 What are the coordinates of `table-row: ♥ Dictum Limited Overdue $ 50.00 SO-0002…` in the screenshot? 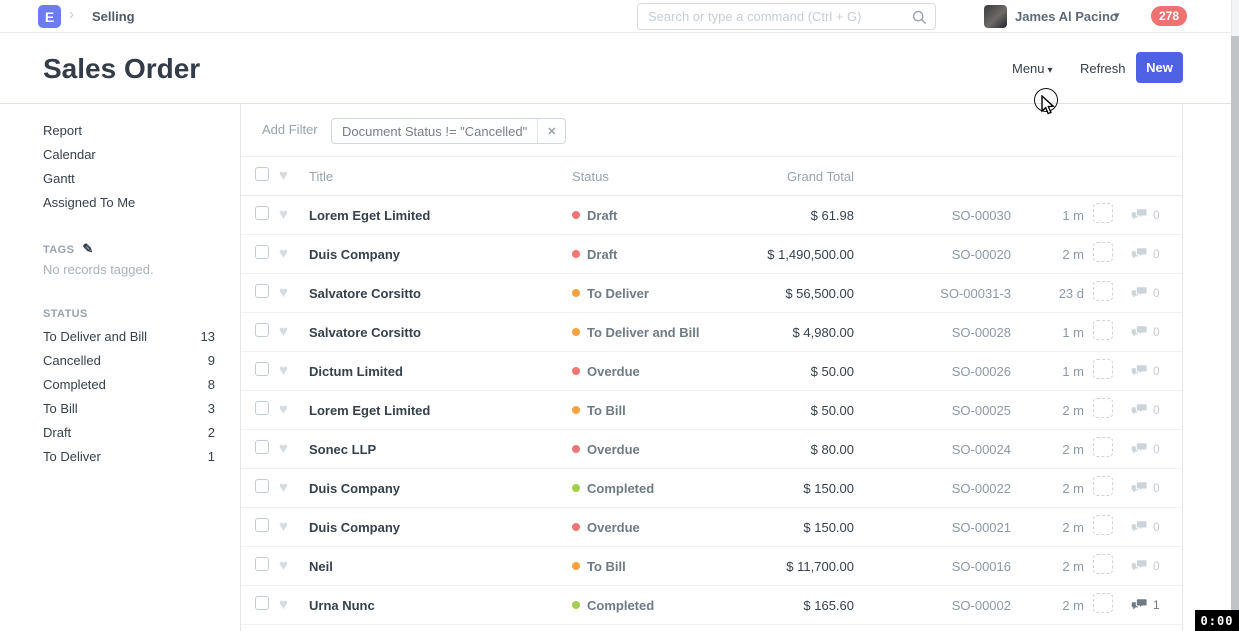 It's located at (711, 371).